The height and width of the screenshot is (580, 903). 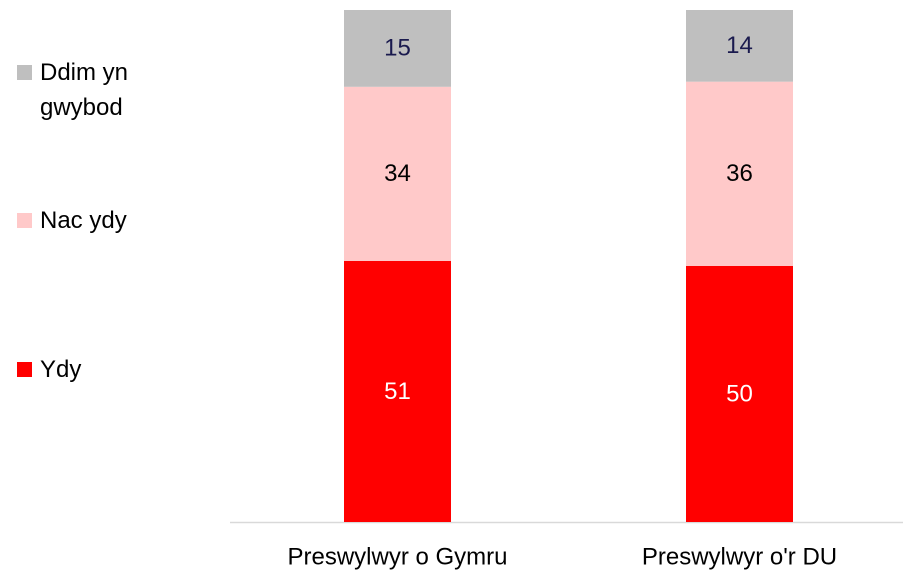 I want to click on data-label: 34, so click(x=397, y=173).